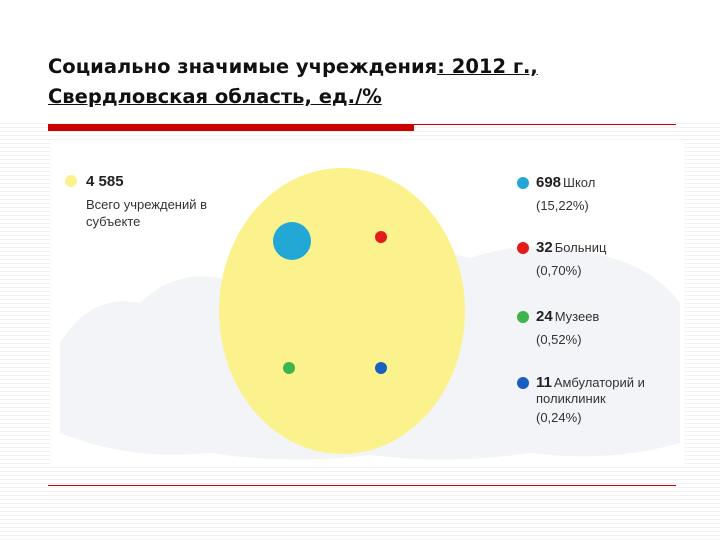 The width and height of the screenshot is (720, 540). What do you see at coordinates (487, 66) in the screenshot?
I see `title-part2: : 2012 г.,` at bounding box center [487, 66].